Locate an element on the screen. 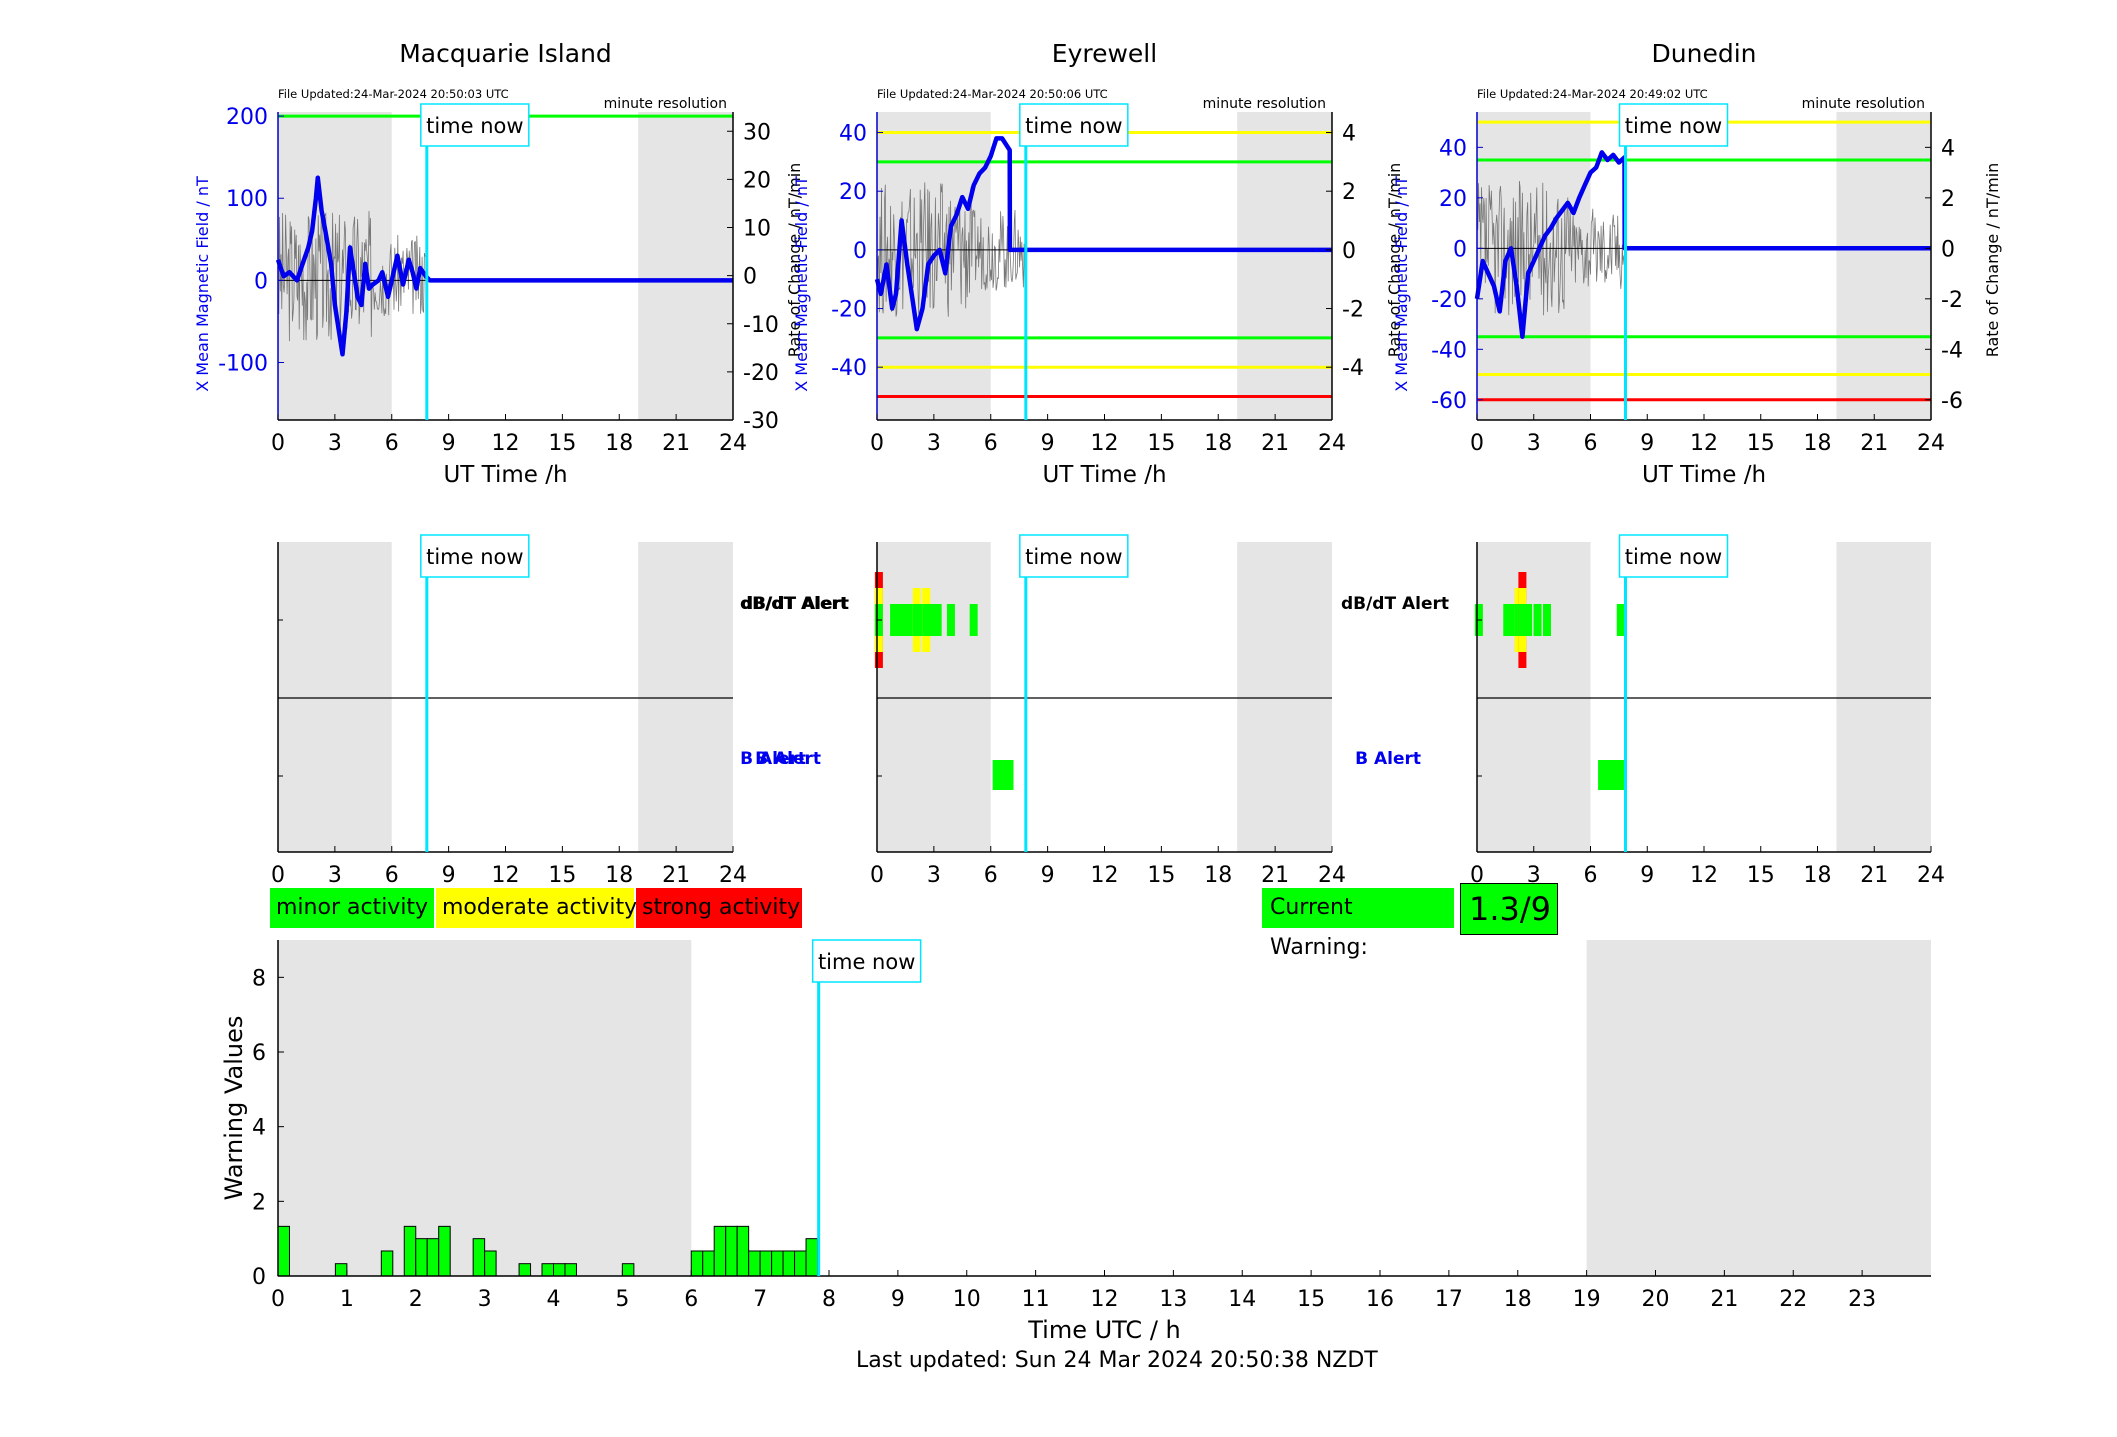 The width and height of the screenshot is (2117, 1437). current-warning-label: Current Warning: is located at coordinates (1358, 924).